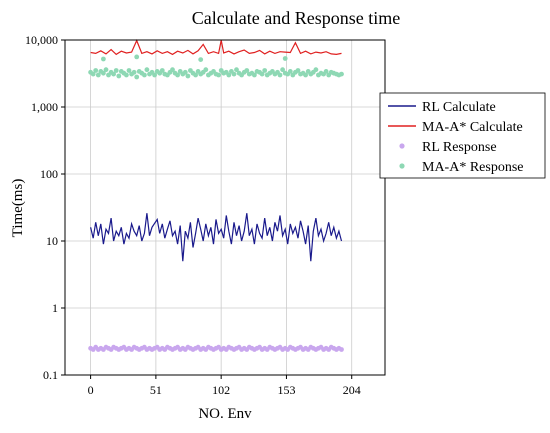 The image size is (550, 433). Describe the element at coordinates (41, 40) in the screenshot. I see `y-tick-label: 10,000` at that location.